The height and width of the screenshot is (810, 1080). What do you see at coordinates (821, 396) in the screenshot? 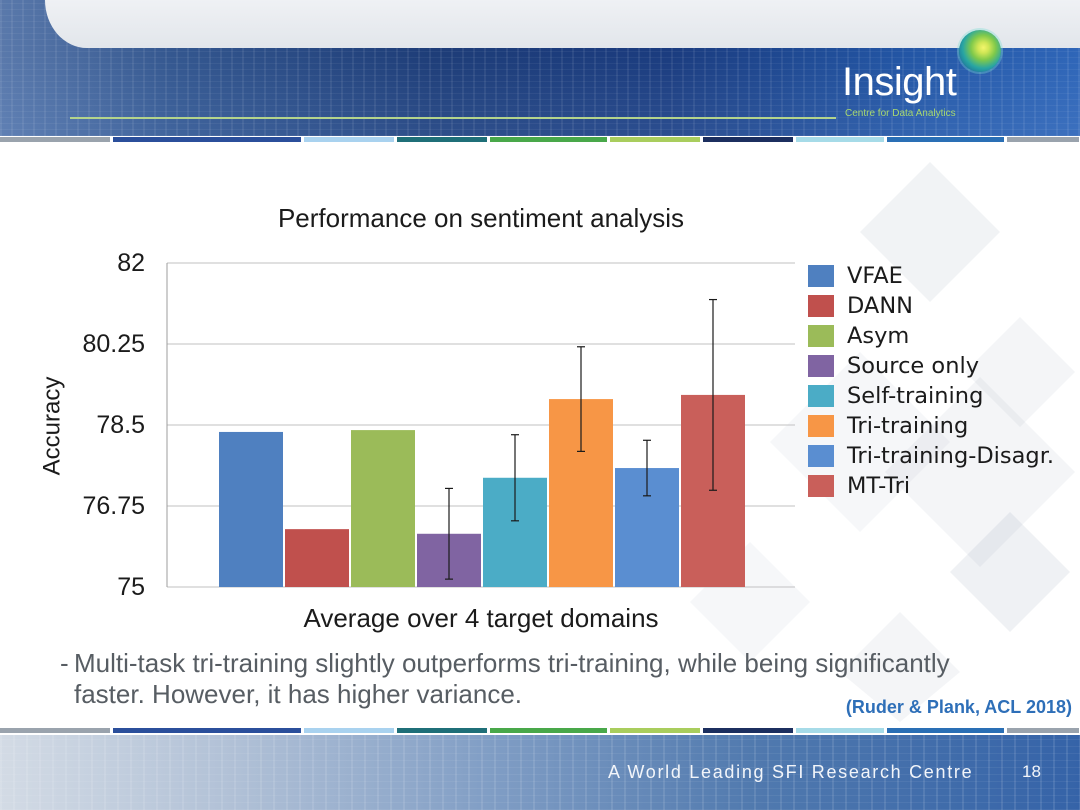
I see `legend-swatch-self-training` at bounding box center [821, 396].